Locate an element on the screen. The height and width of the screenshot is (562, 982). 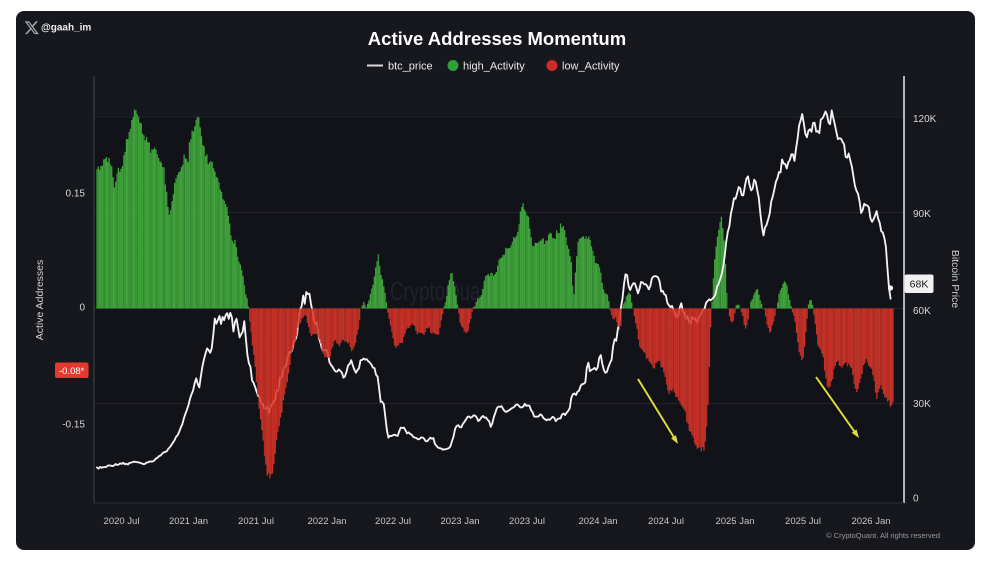
svg-text: 2023 Jan is located at coordinates (459, 521).